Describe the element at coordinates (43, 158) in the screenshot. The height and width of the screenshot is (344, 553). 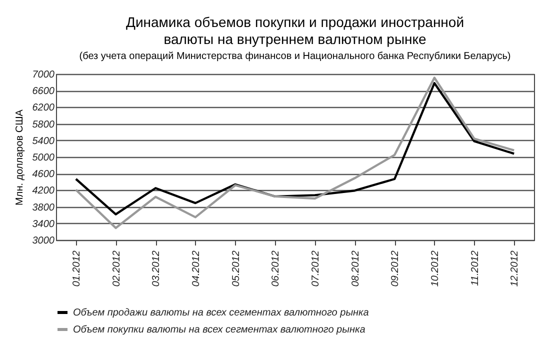
I see `y-tick-label: 5000` at that location.